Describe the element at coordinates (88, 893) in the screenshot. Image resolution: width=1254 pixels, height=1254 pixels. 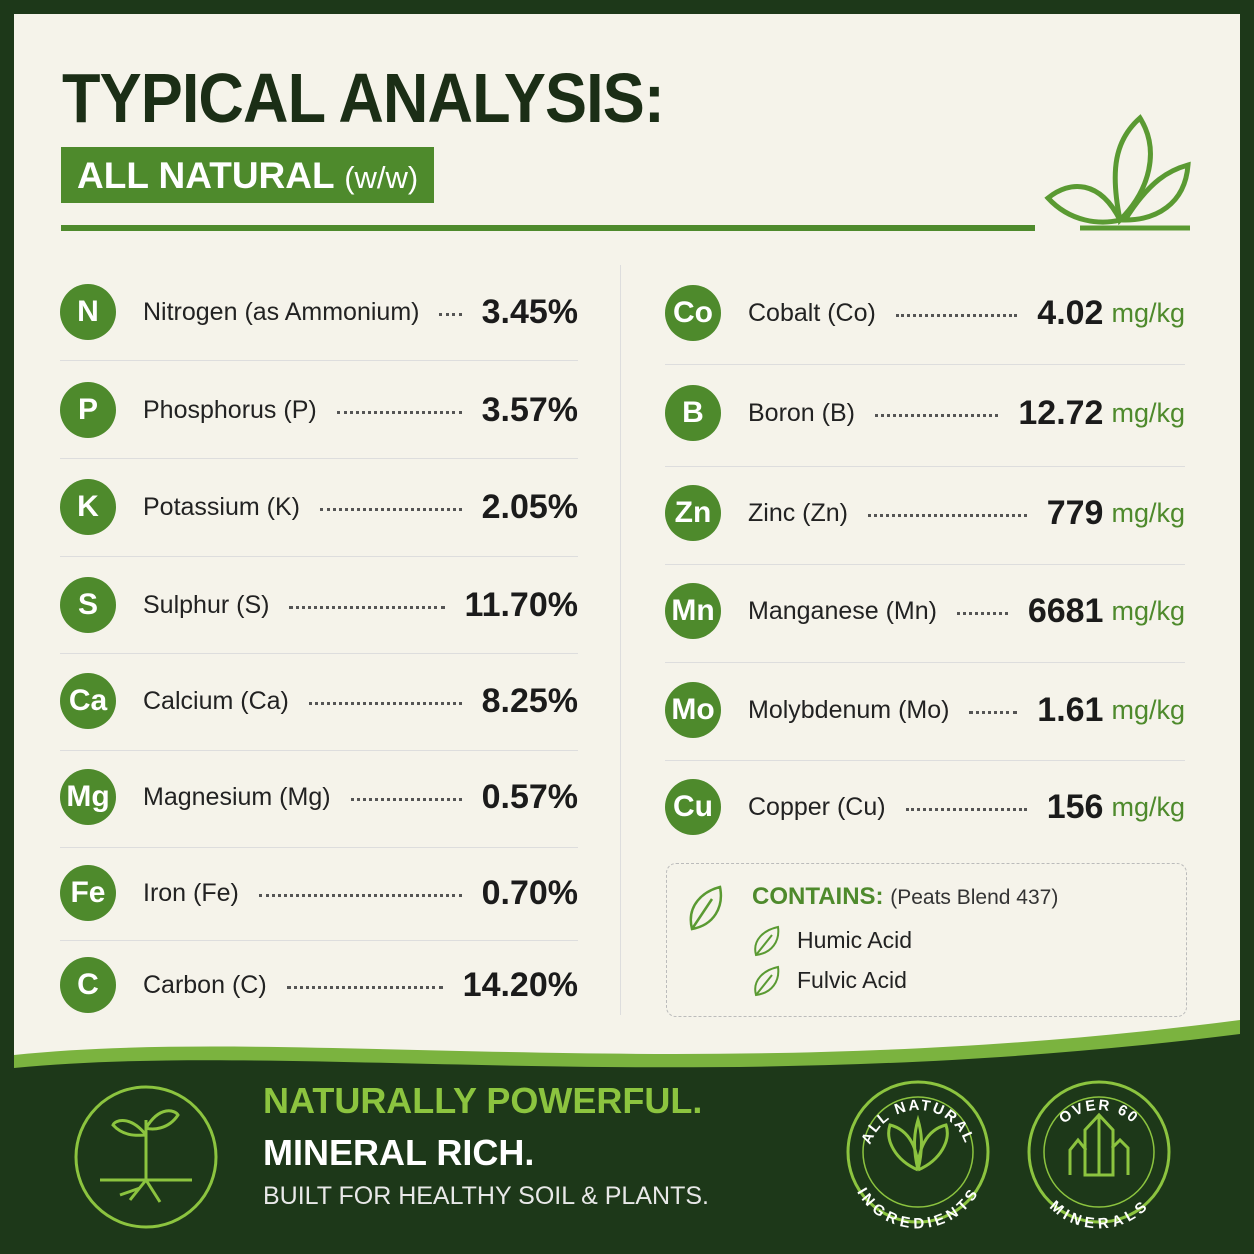
I see `element-symbol: Fe` at that location.